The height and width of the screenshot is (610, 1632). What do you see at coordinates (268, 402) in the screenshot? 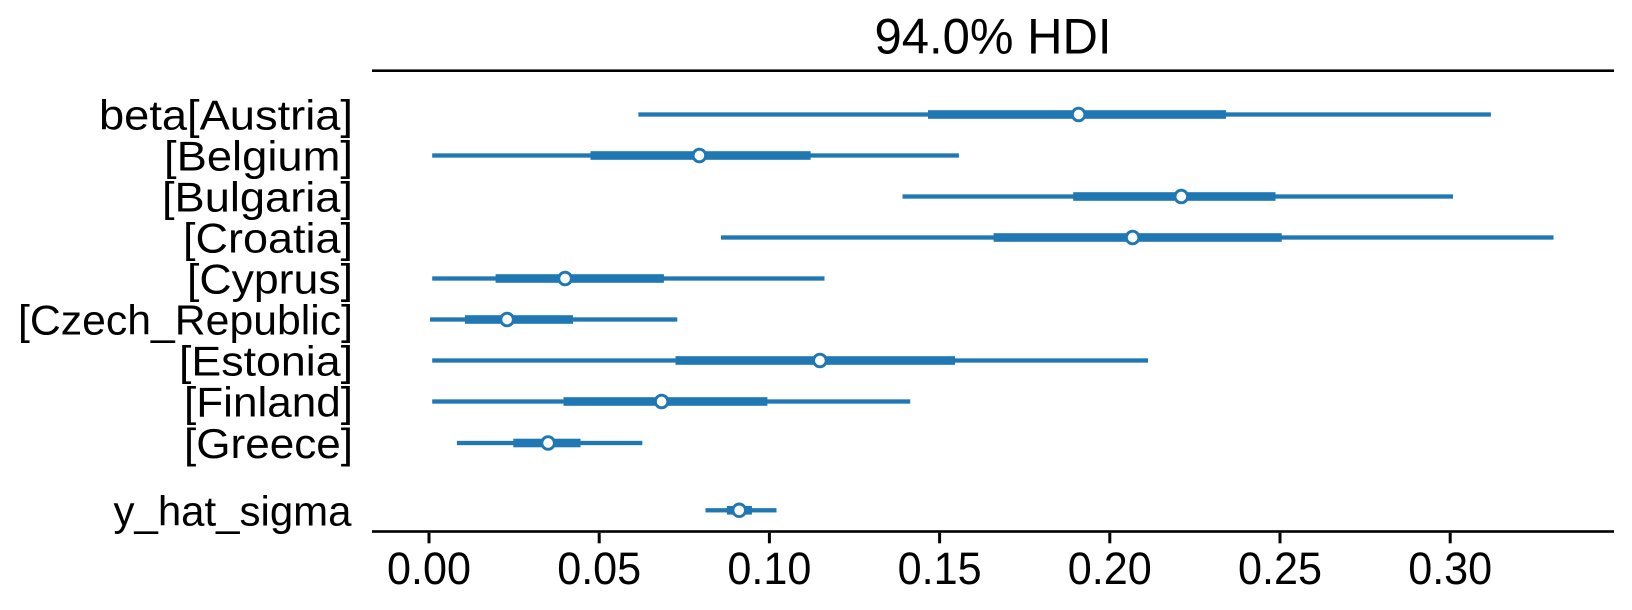
I see `svg-text: [Finland]` at bounding box center [268, 402].